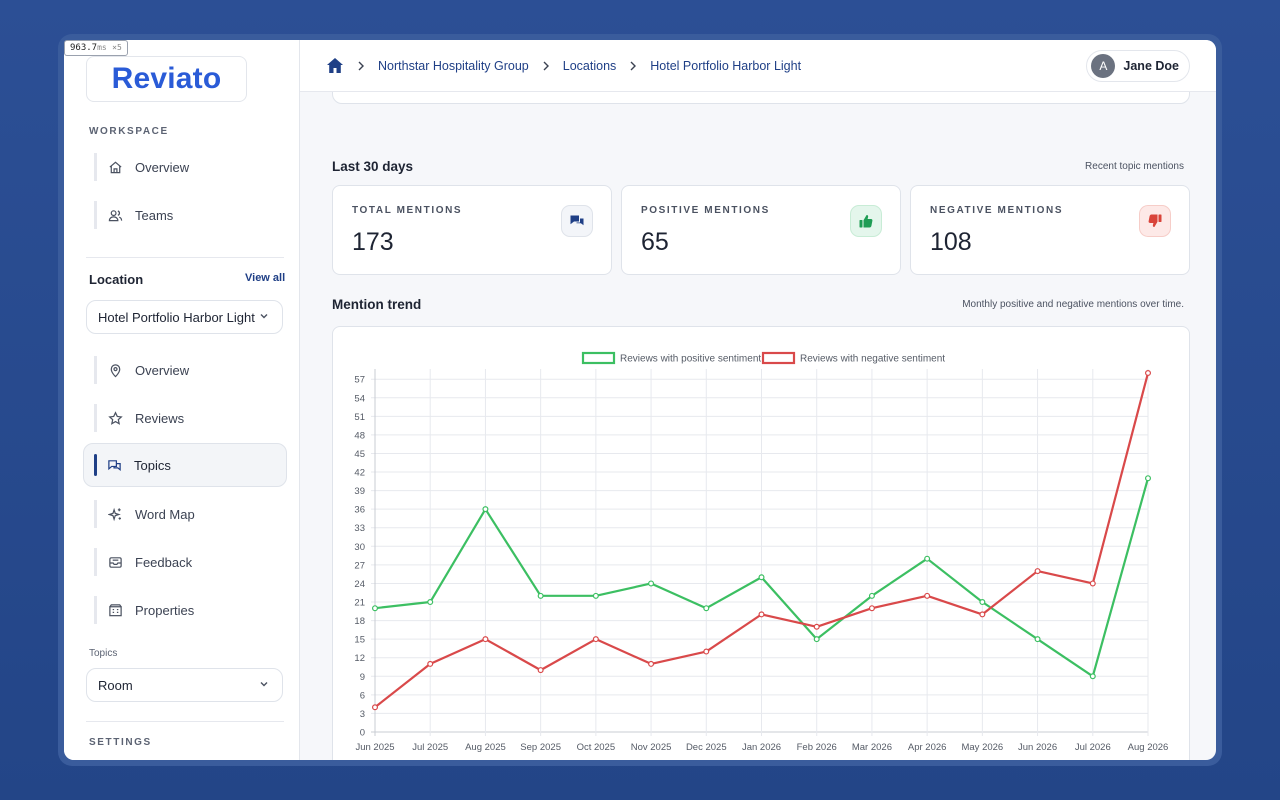 The height and width of the screenshot is (800, 1280). I want to click on breadcrumb-locations: Locations, so click(589, 65).